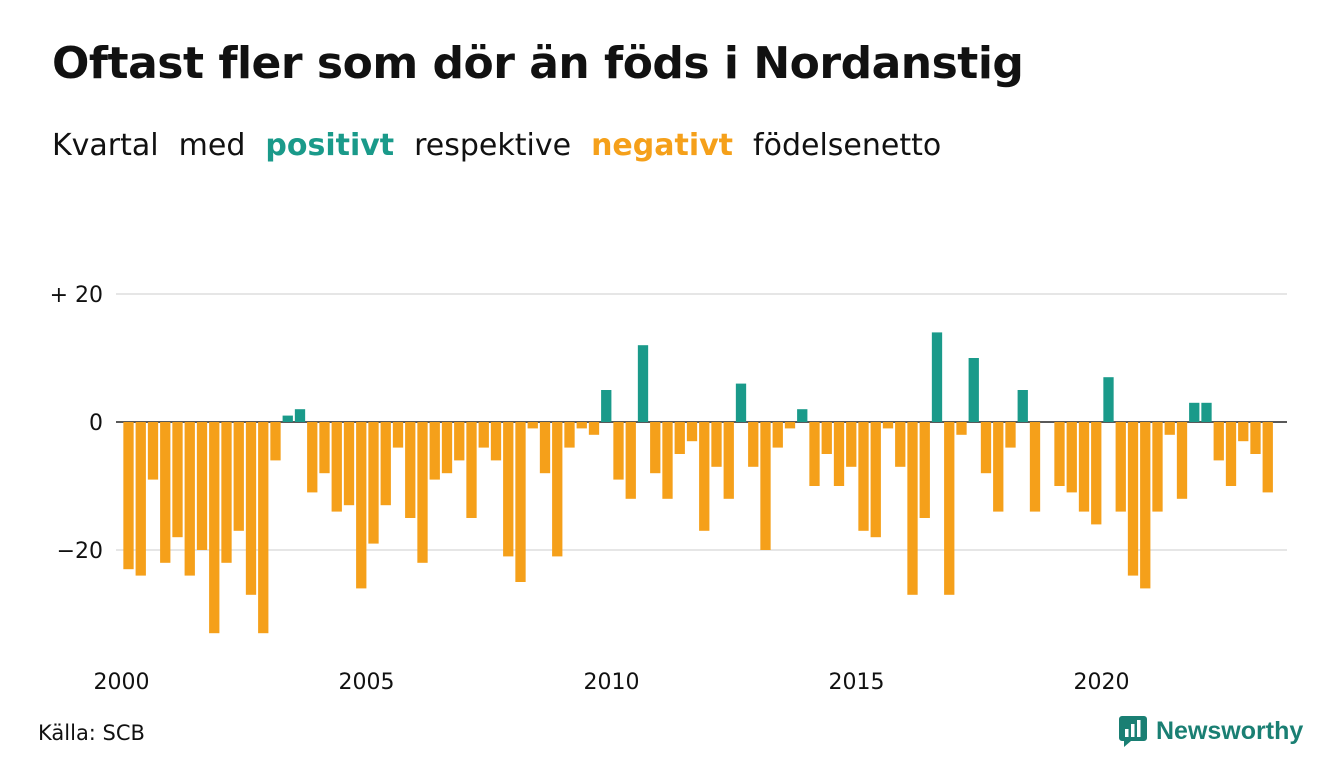 This screenshot has width=1340, height=780. What do you see at coordinates (330, 145) in the screenshot?
I see `legend-positive: positivt` at bounding box center [330, 145].